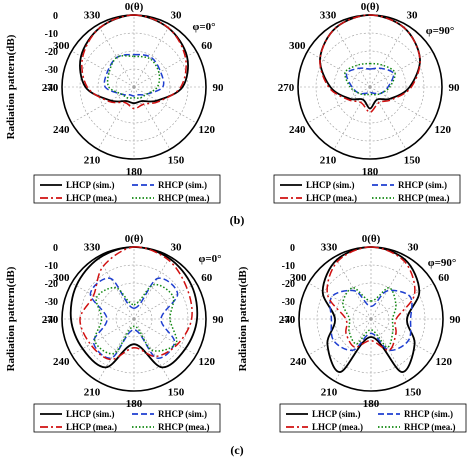 The image size is (474, 460). What do you see at coordinates (203, 27) in the screenshot?
I see `panel-title: φ=0°` at bounding box center [203, 27].